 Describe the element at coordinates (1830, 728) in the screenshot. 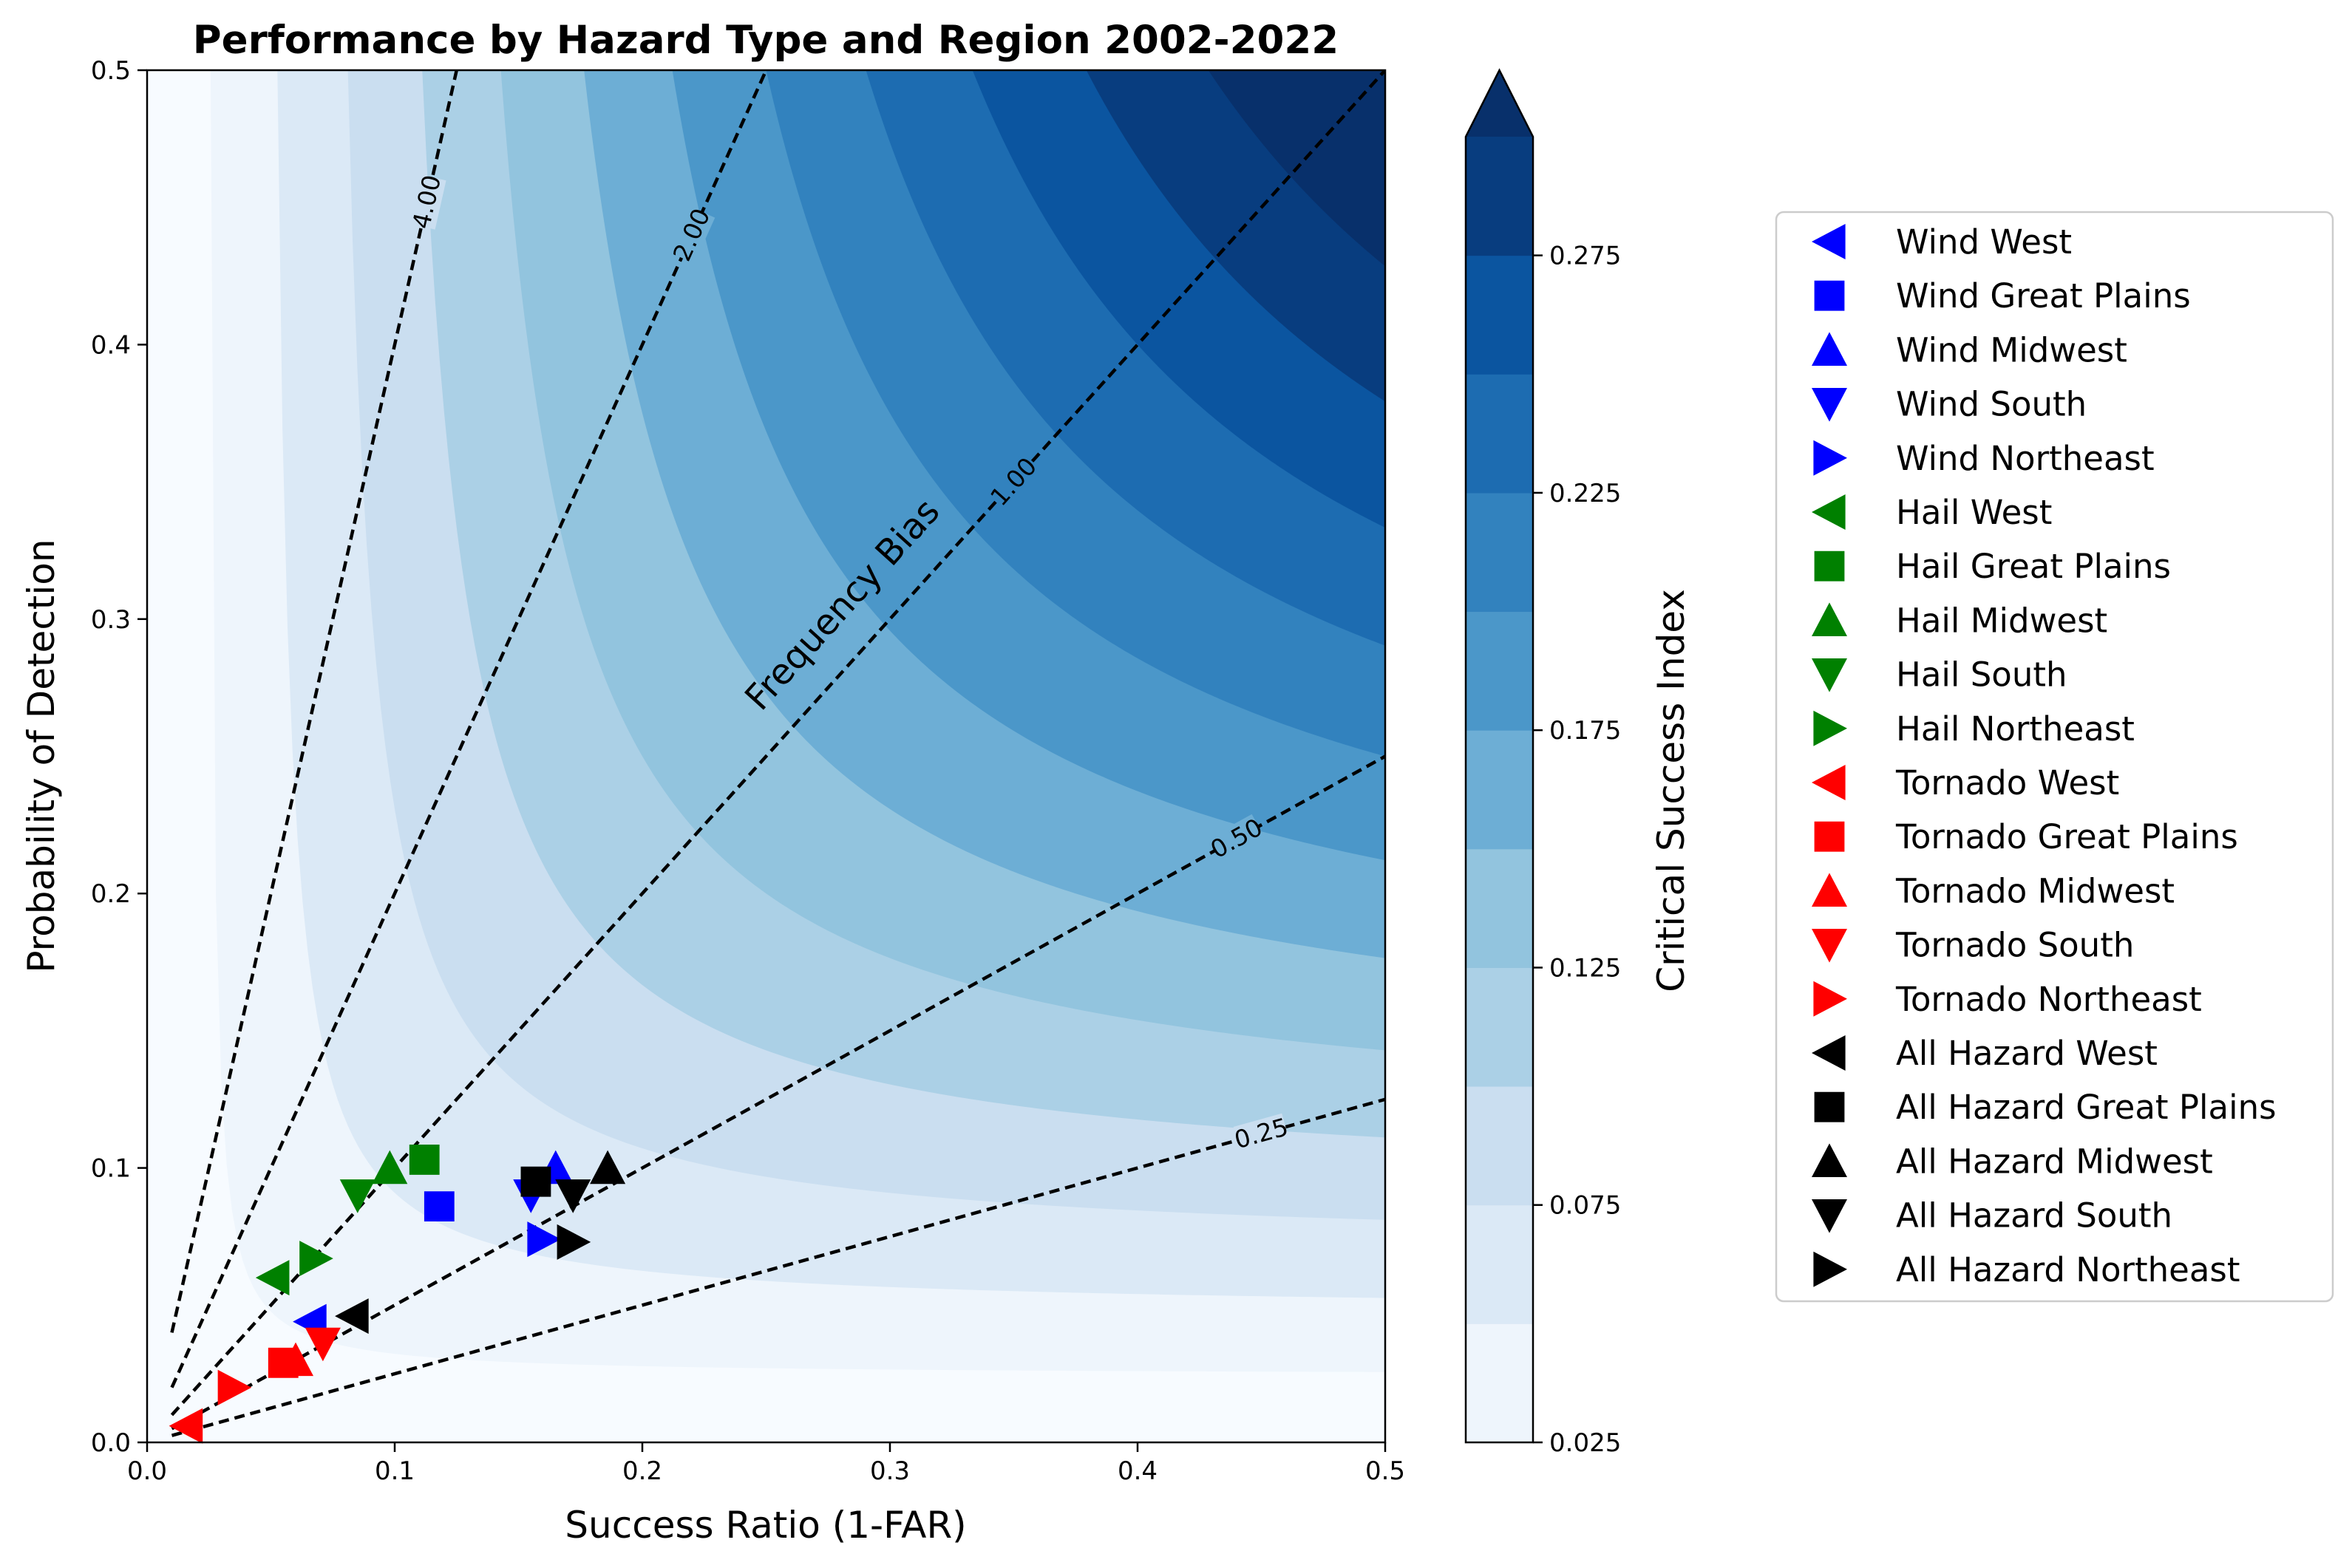

I see `legend-marker-hail-northeast` at that location.